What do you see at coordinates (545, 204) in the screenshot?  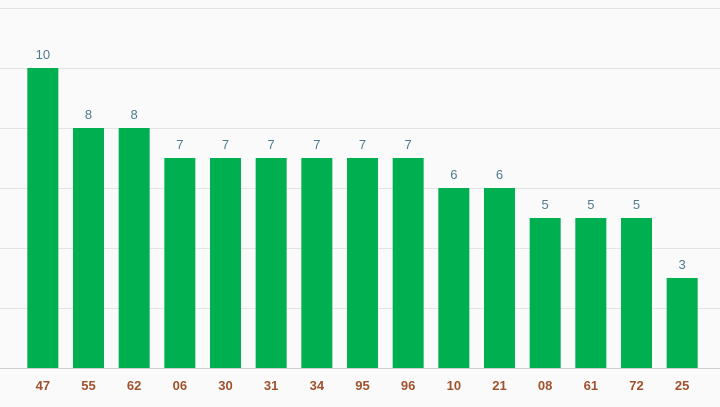 I see `value-label-08: 5` at bounding box center [545, 204].